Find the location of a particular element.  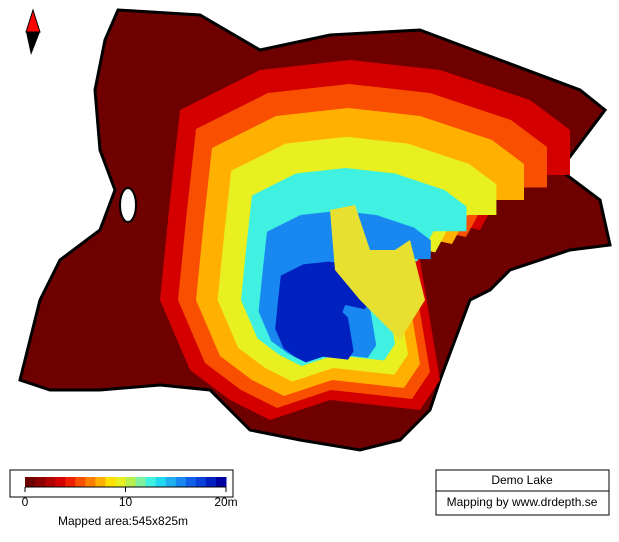

tick-label: 0 is located at coordinates (25, 502).